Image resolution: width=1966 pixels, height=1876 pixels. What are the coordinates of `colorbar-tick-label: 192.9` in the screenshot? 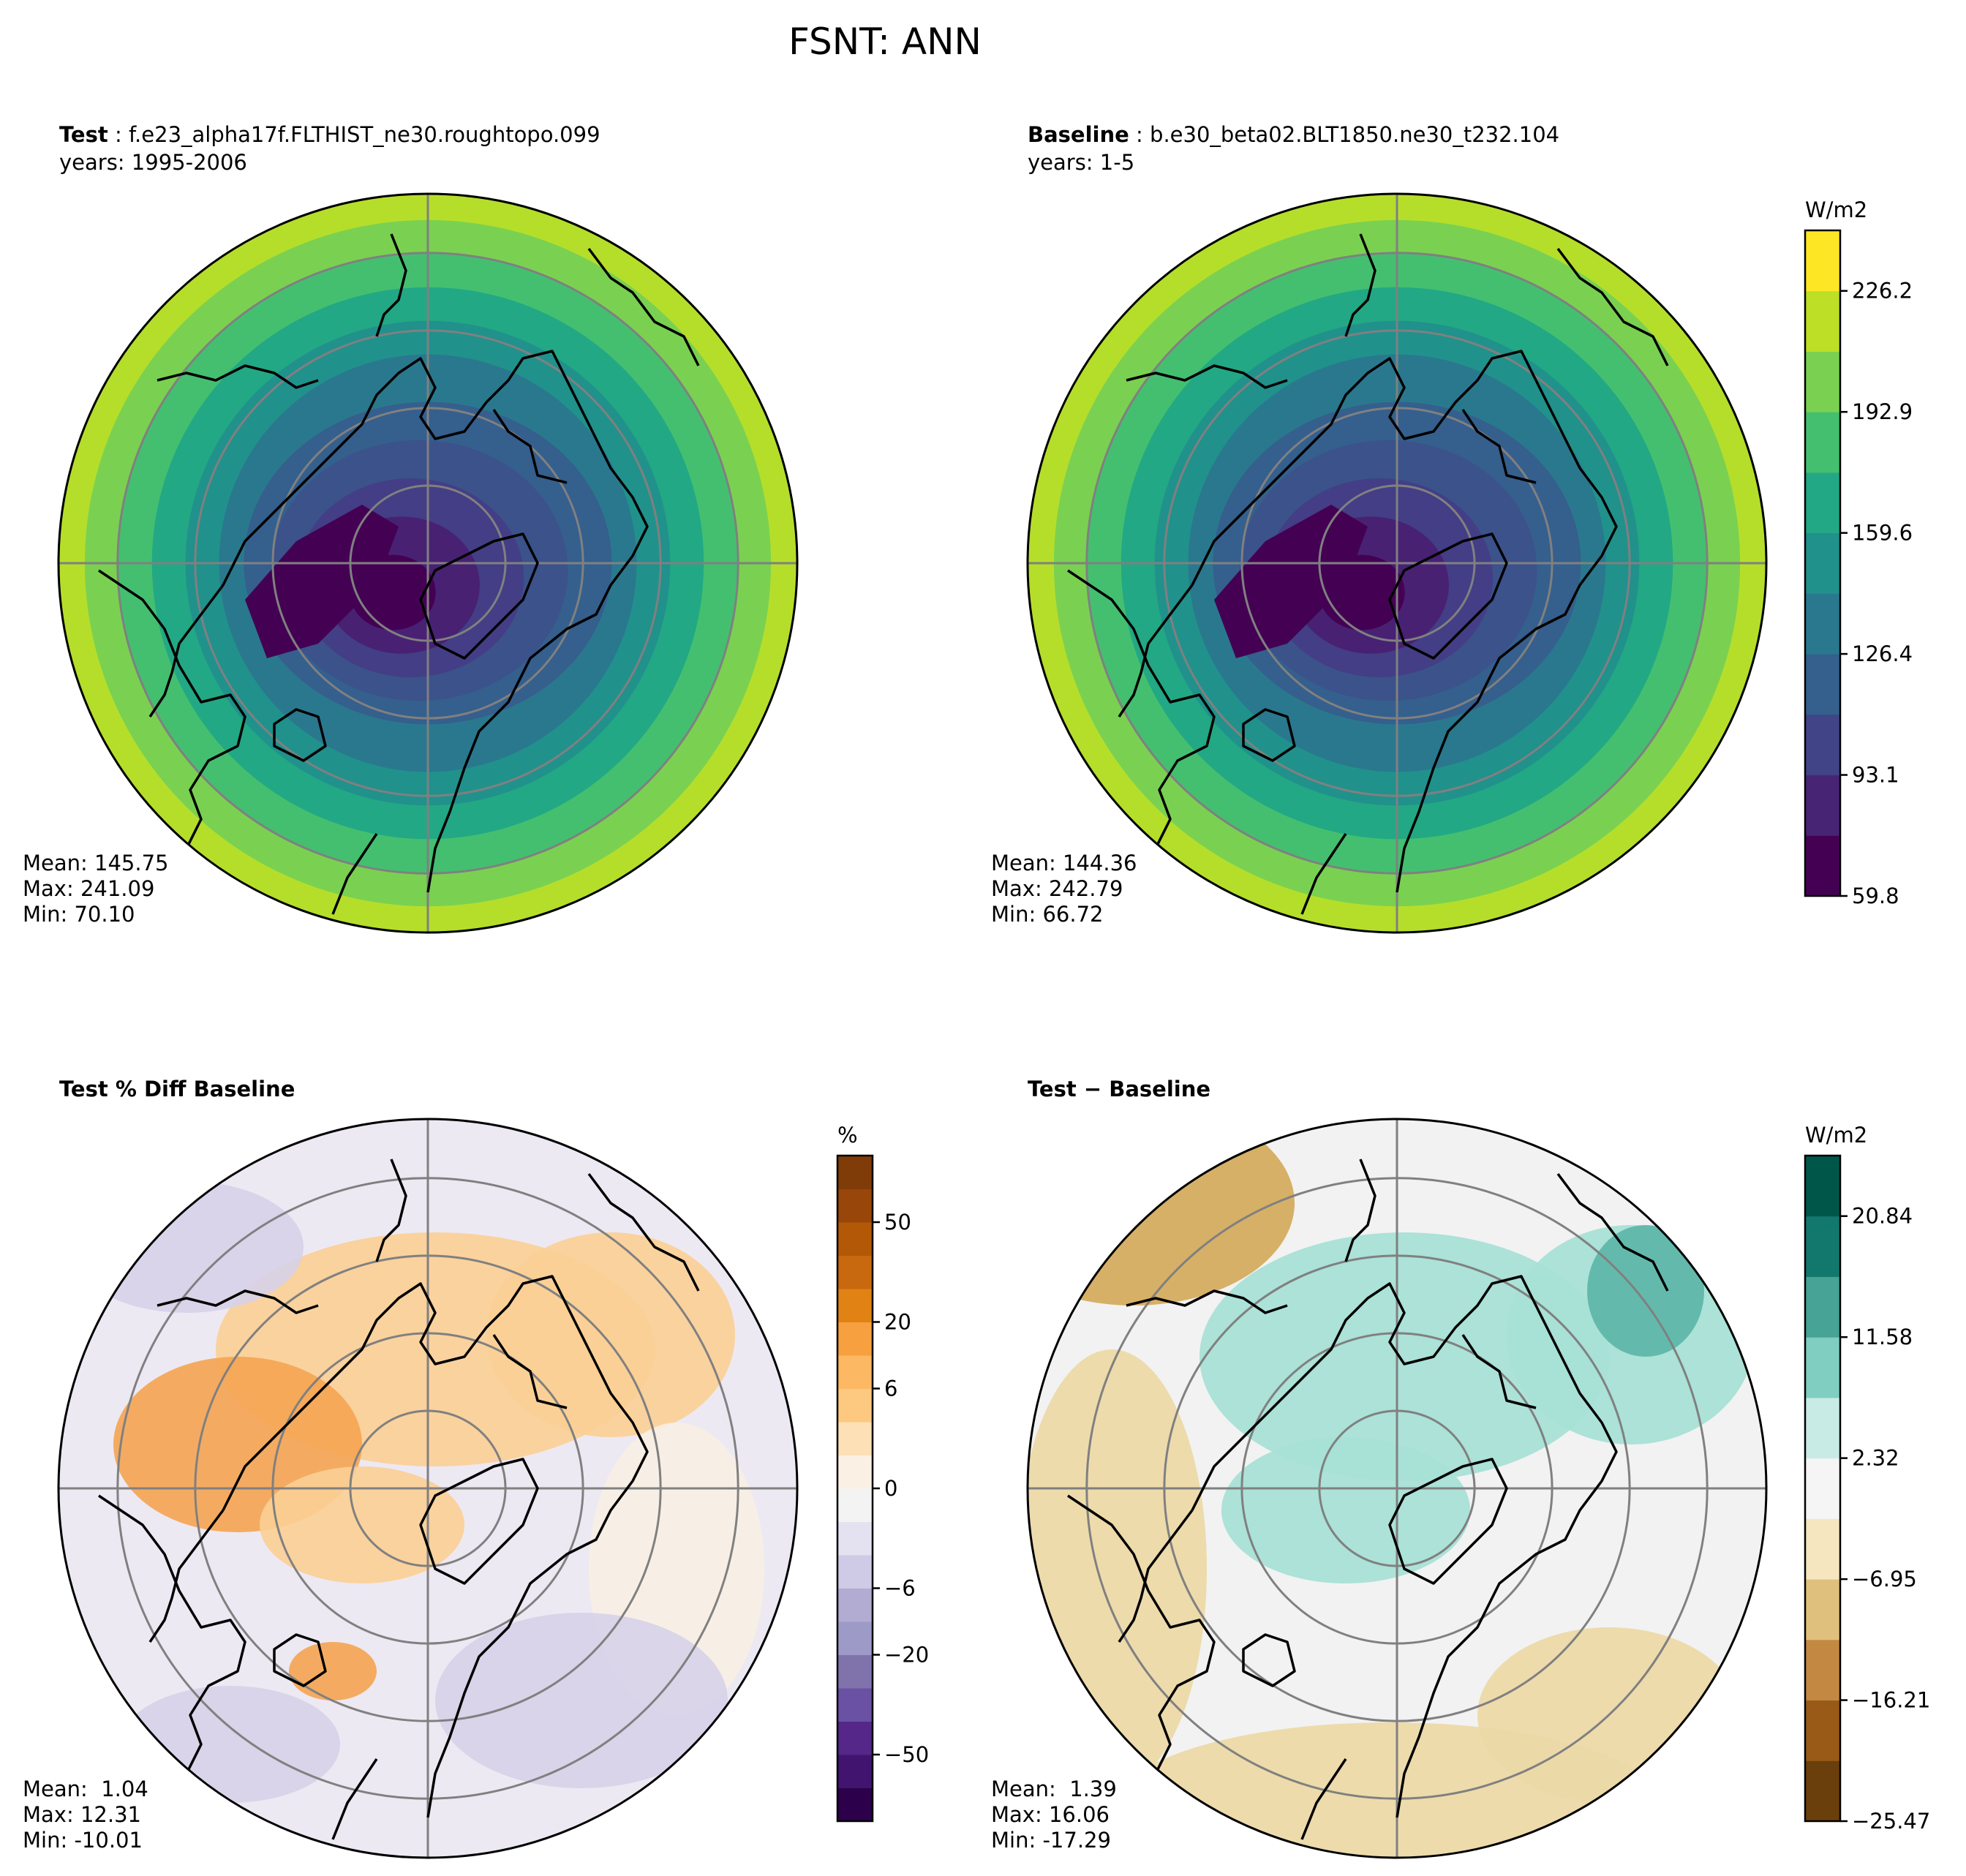 It's located at (1882, 411).